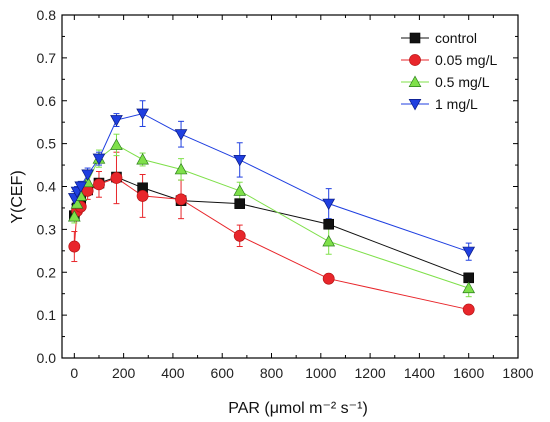 The height and width of the screenshot is (422, 550). What do you see at coordinates (320, 373) in the screenshot?
I see `x-tick-label: 1000` at bounding box center [320, 373].